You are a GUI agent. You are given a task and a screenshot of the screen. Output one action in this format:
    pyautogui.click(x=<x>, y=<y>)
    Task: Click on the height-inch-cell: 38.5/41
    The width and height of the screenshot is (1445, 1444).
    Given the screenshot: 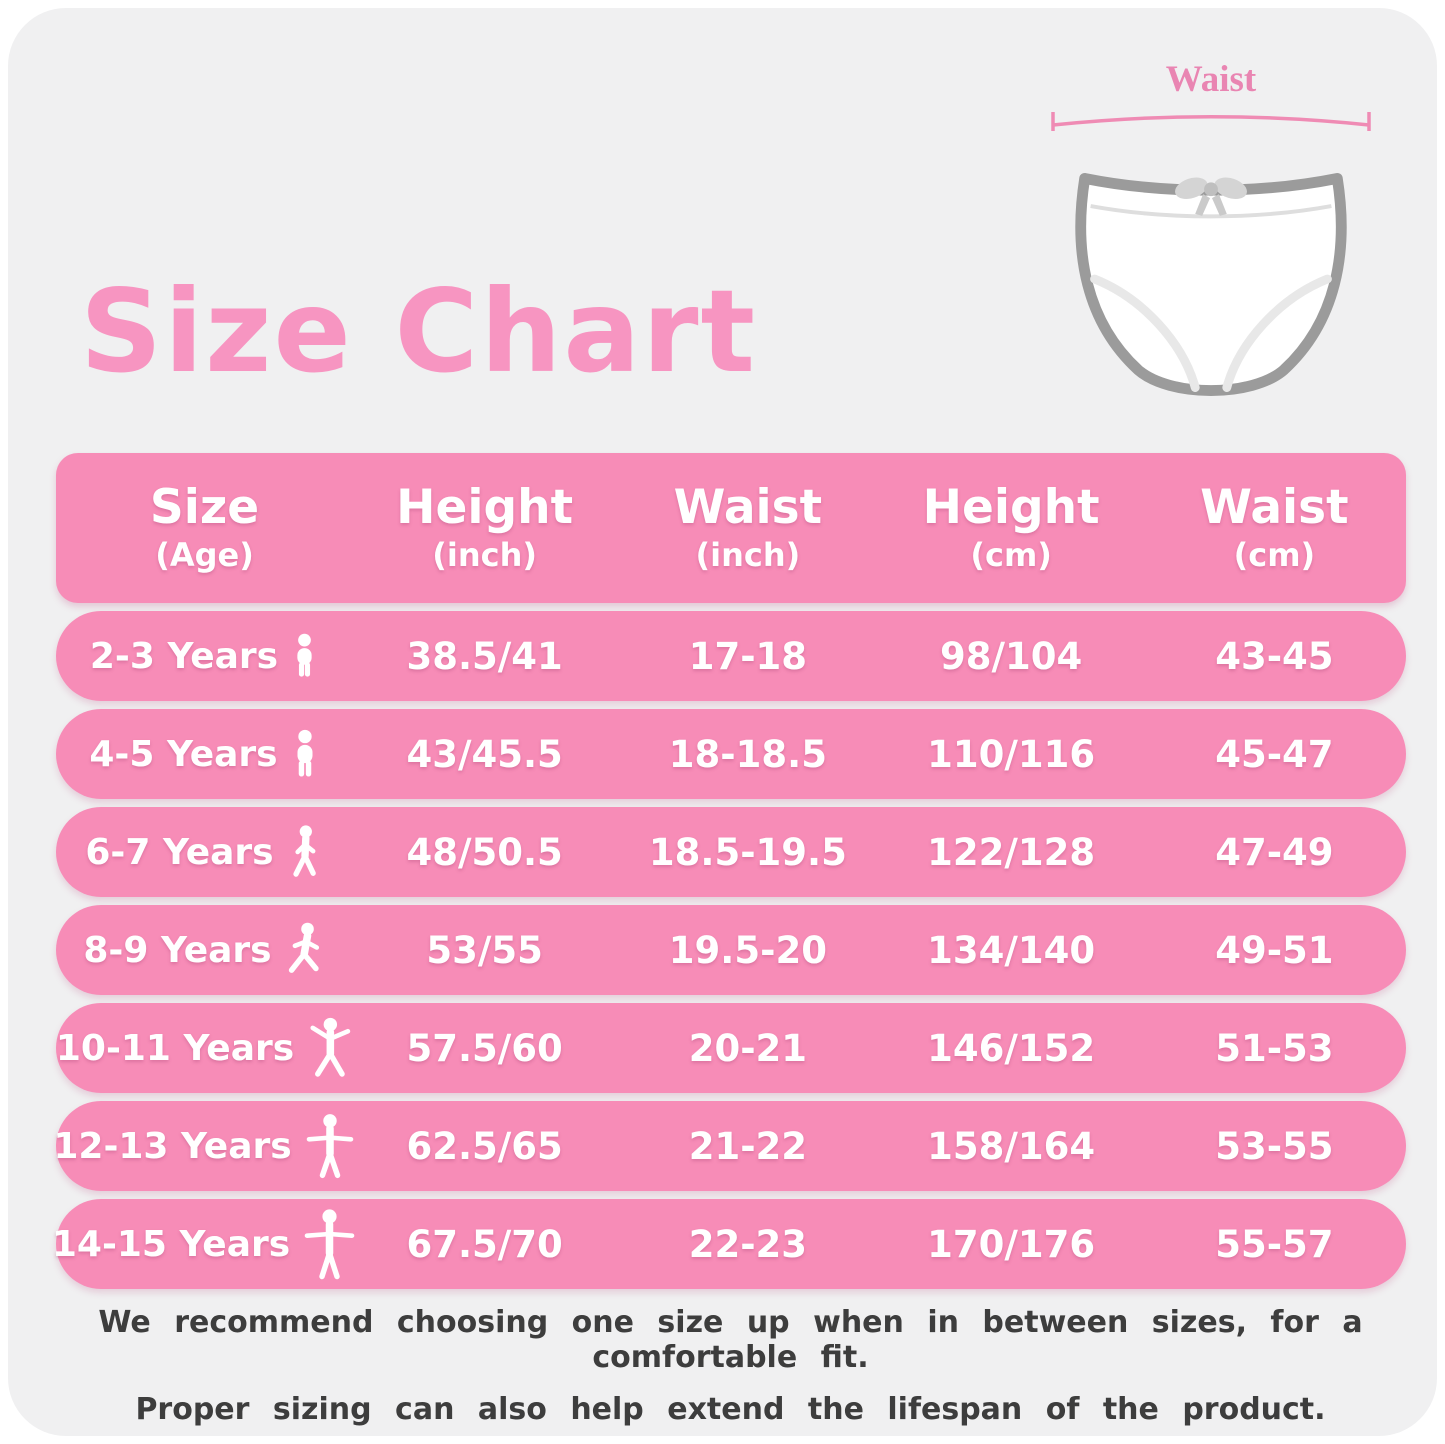 What is the action you would take?
    pyautogui.click(x=484, y=656)
    